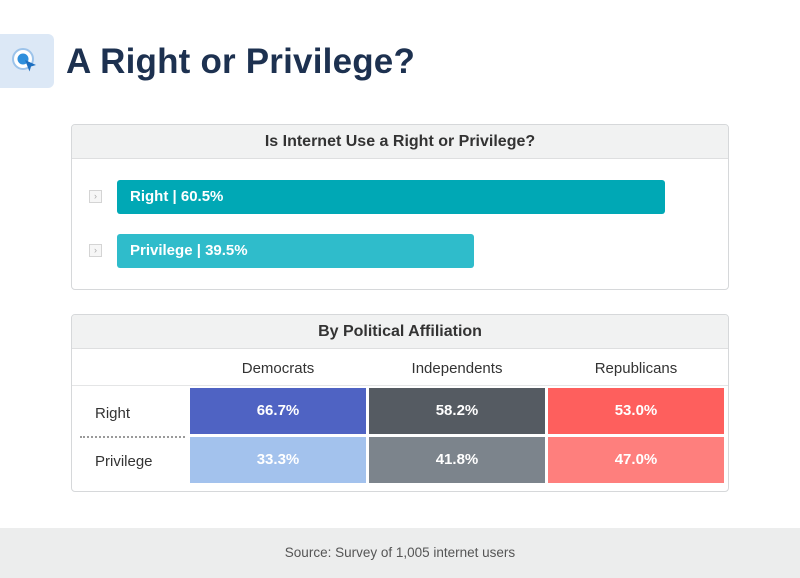 The width and height of the screenshot is (800, 578). I want to click on bar-row-privilege: › Privilege | 39.5%, so click(400, 251).